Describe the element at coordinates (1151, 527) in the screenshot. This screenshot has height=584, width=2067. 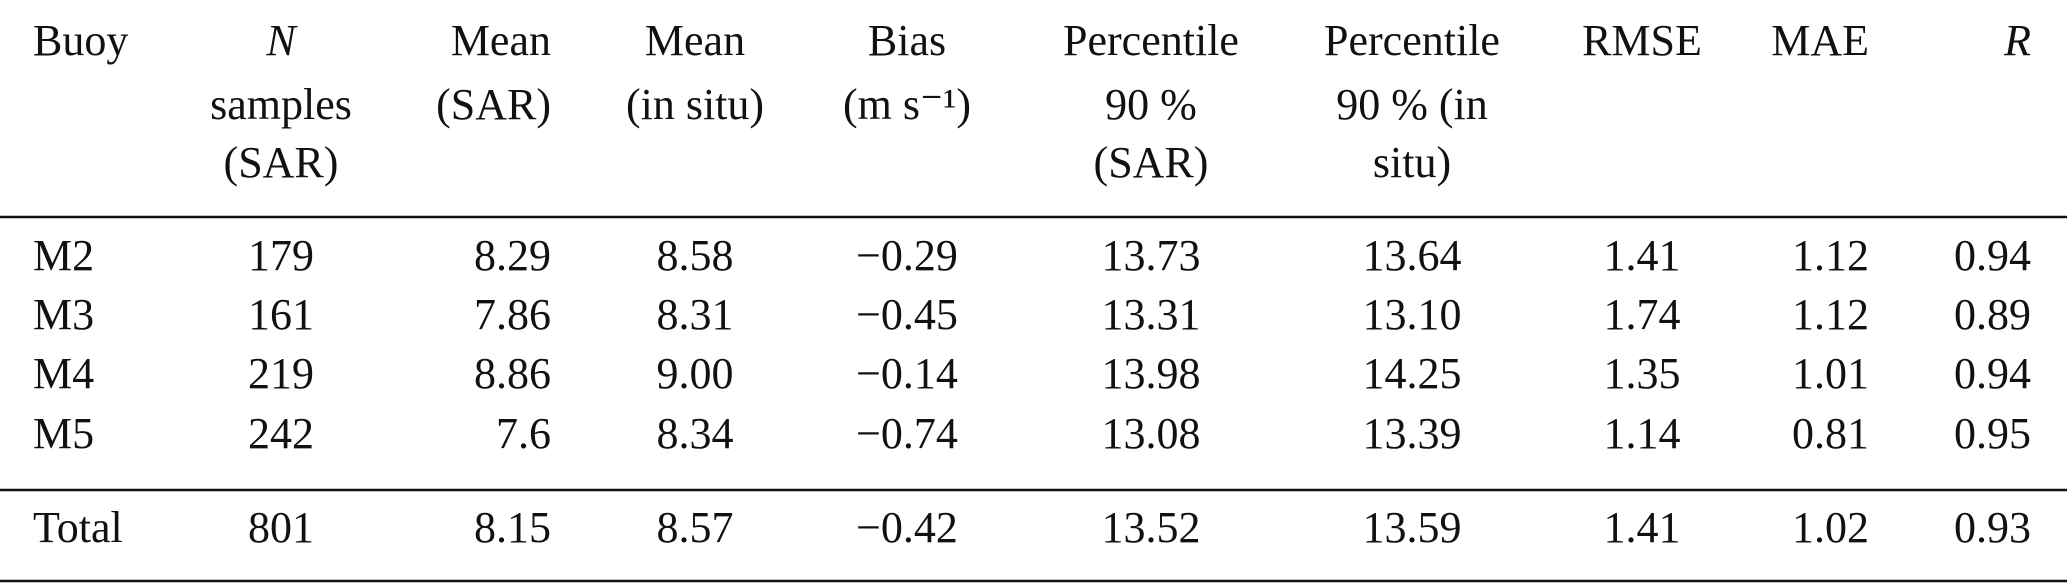
I see `total-cell: 13.52` at that location.